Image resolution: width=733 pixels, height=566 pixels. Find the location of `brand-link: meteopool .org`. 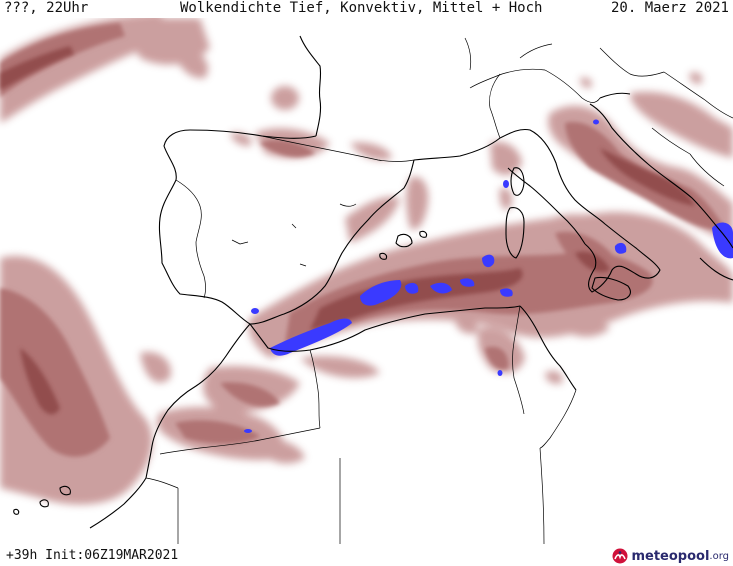

brand-link: meteopool .org is located at coordinates (670, 556).